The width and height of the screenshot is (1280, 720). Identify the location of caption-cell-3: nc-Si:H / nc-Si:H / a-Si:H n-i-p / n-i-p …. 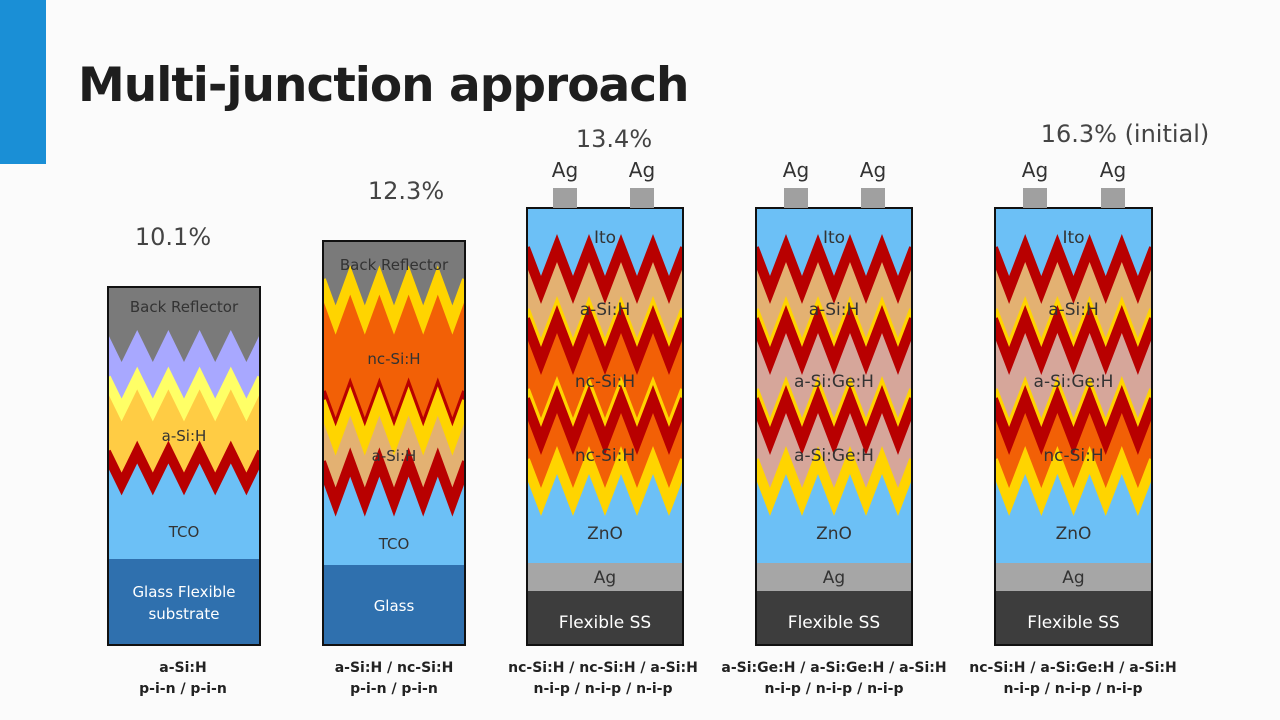
(603, 679).